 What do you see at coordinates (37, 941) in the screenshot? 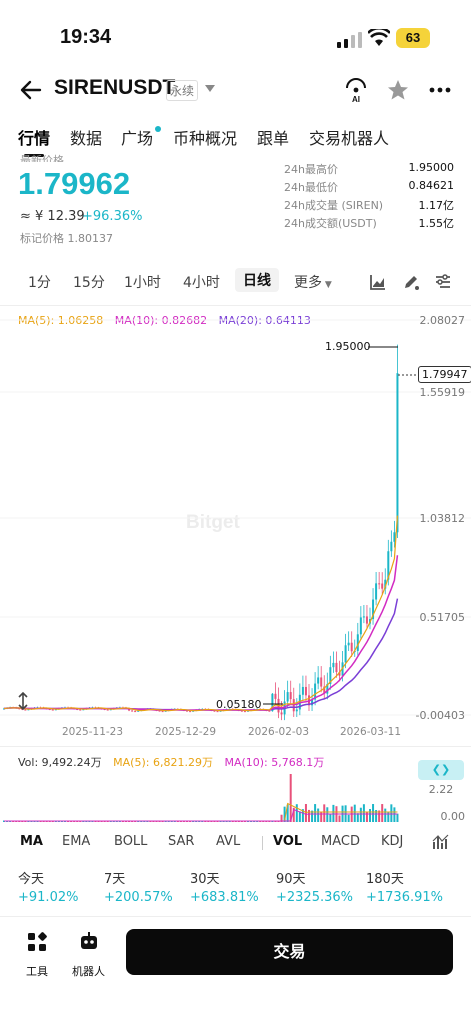
I see `tools-icon` at bounding box center [37, 941].